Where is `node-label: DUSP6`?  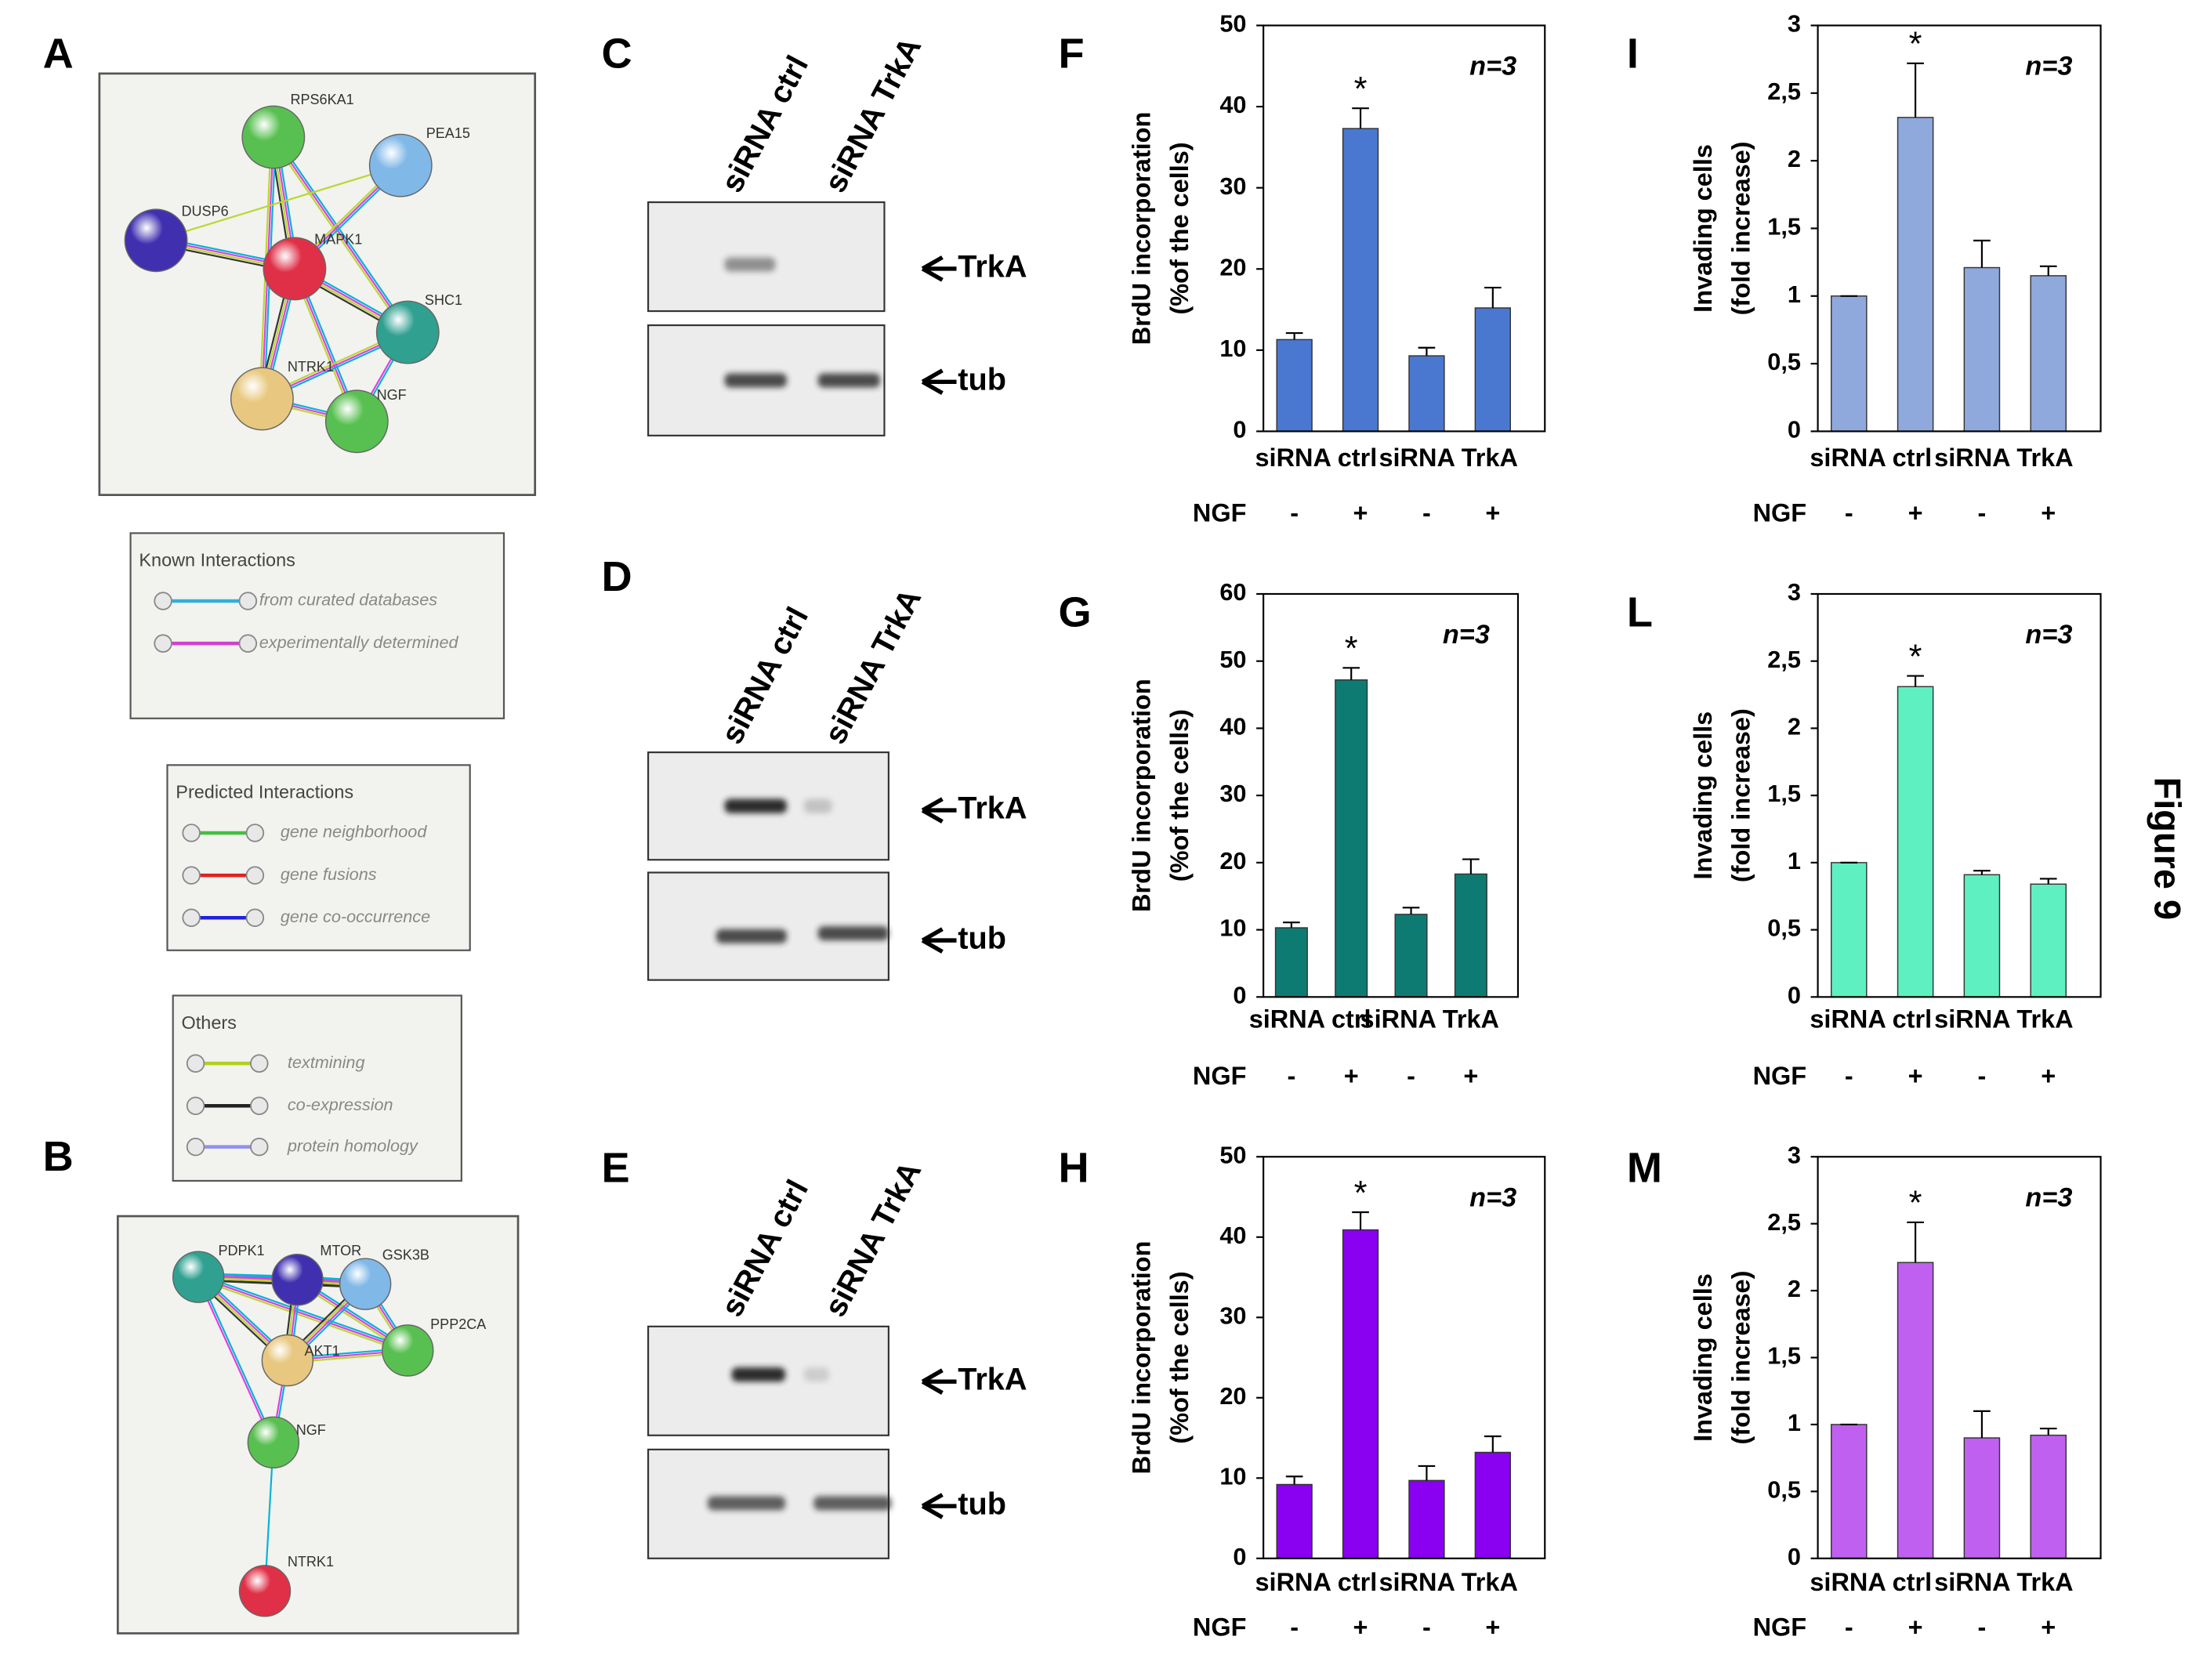 node-label: DUSP6 is located at coordinates (205, 211).